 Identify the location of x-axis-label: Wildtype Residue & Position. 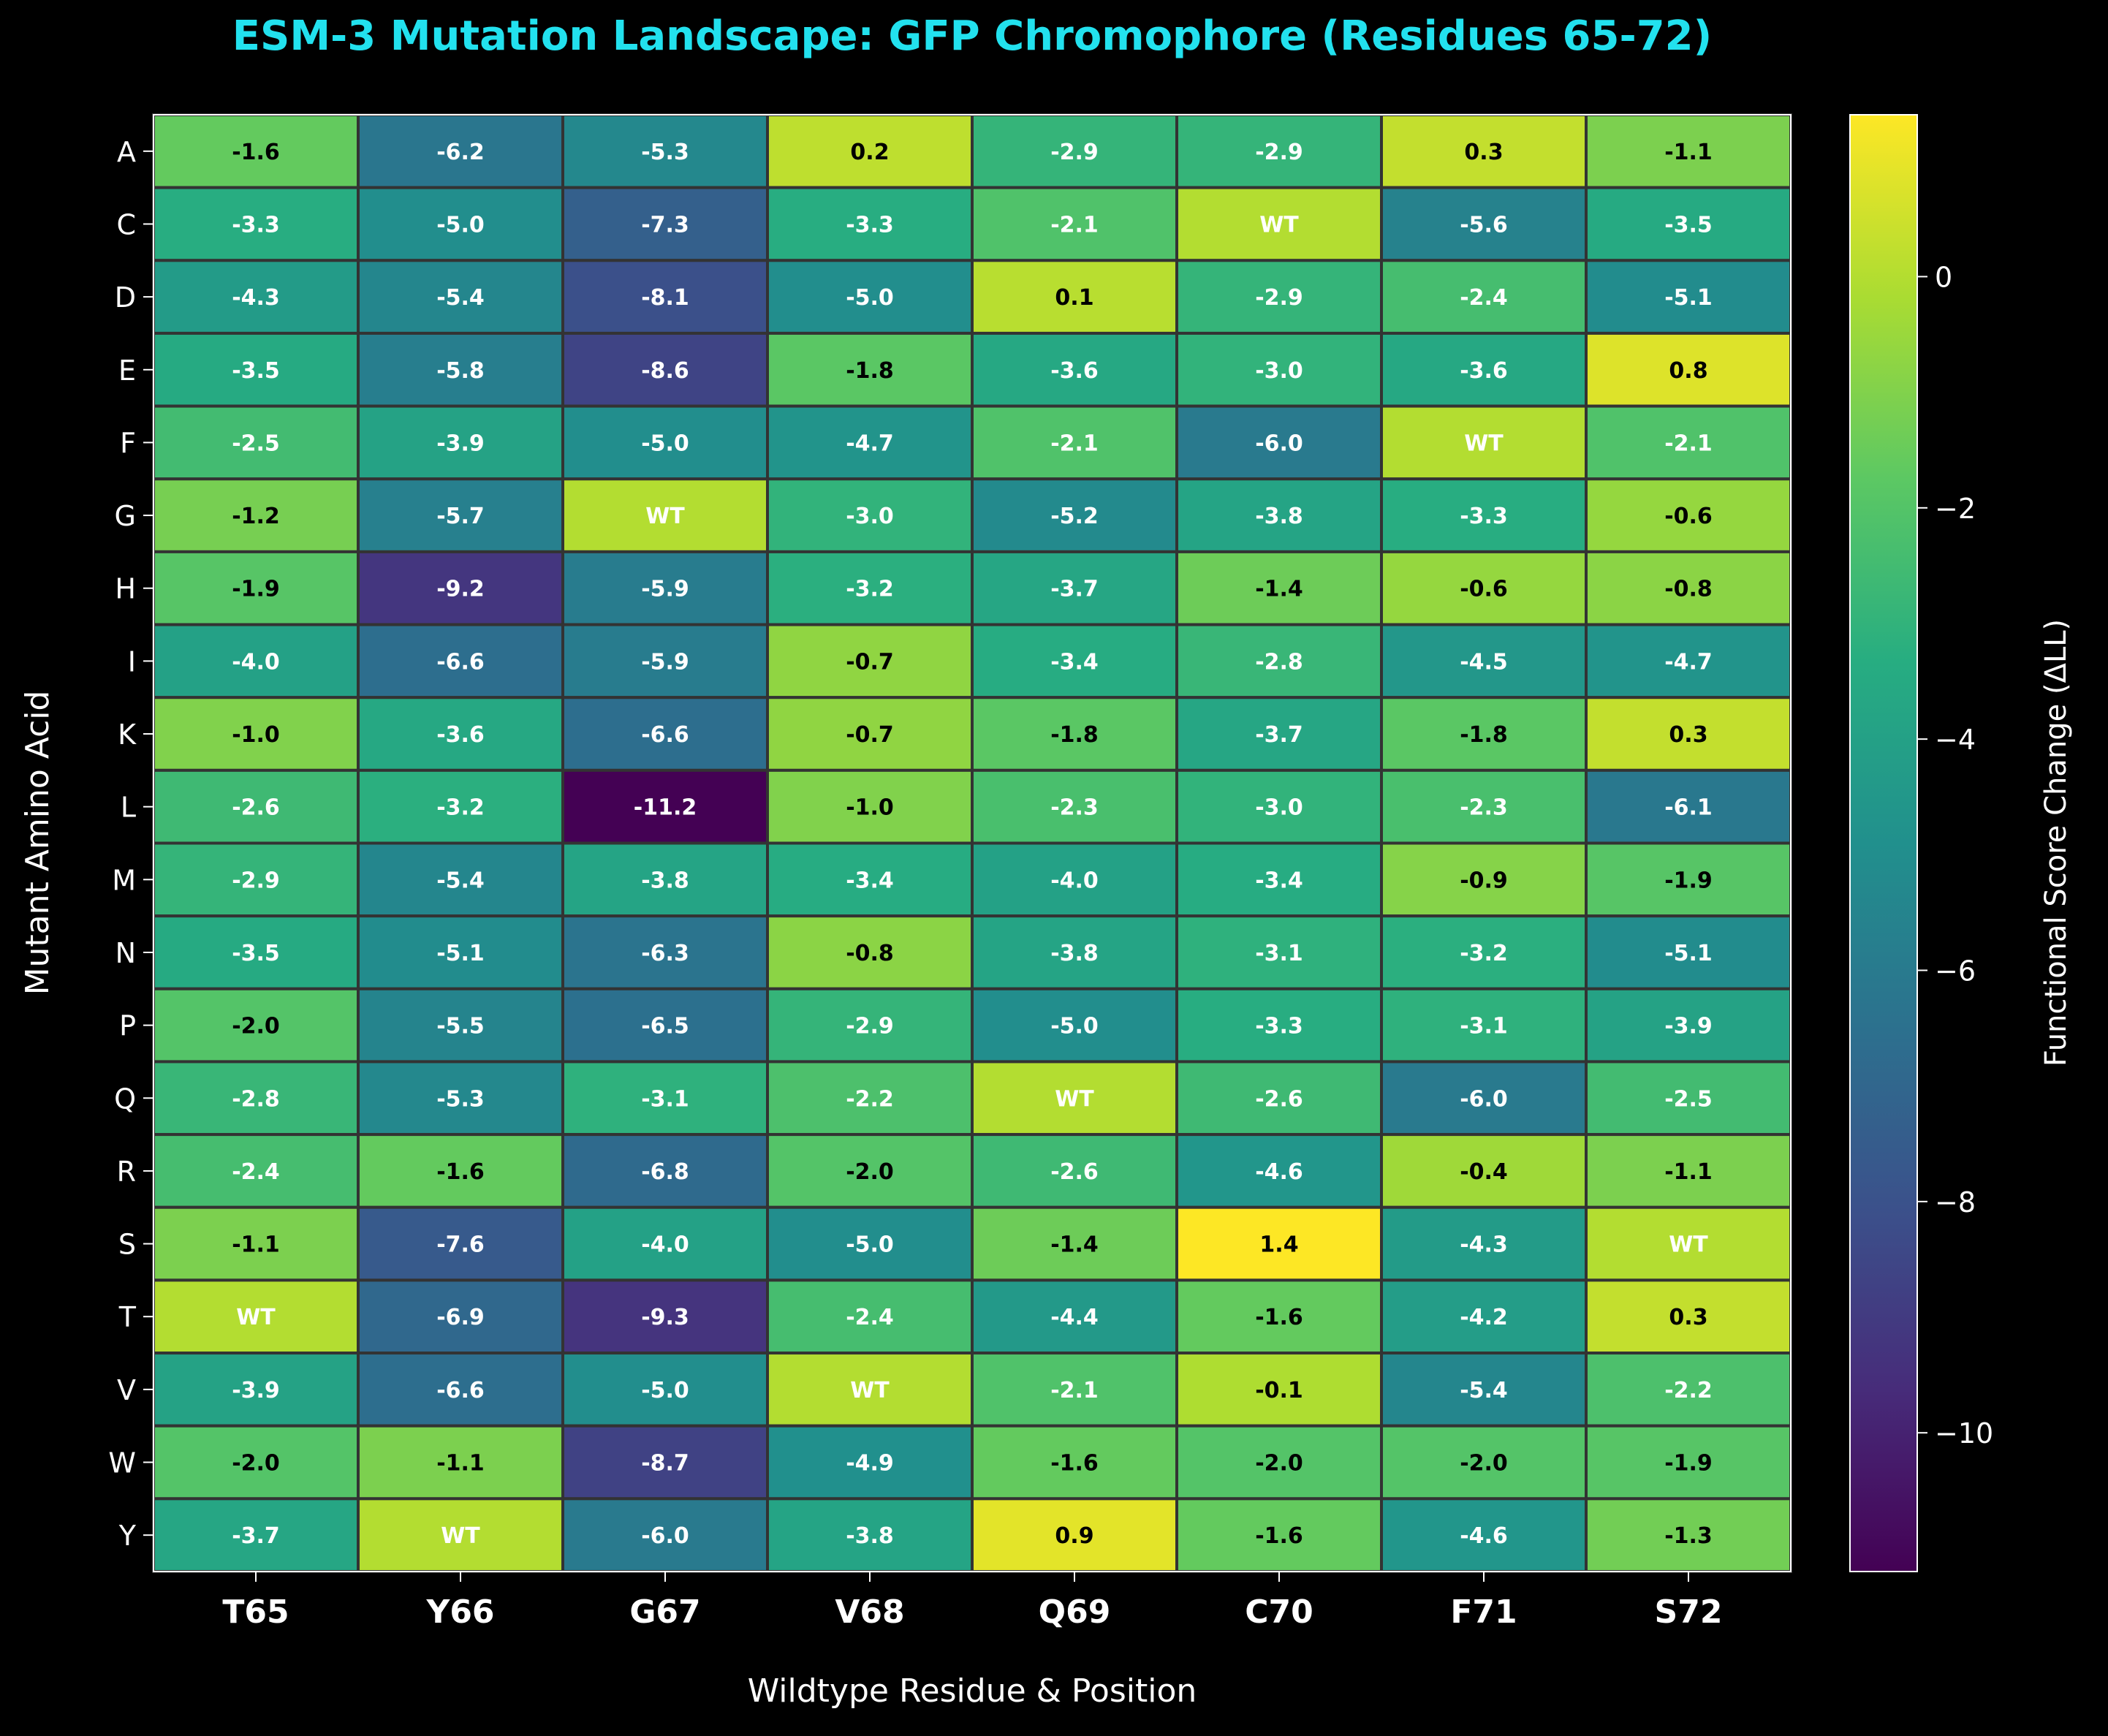
(972, 1691).